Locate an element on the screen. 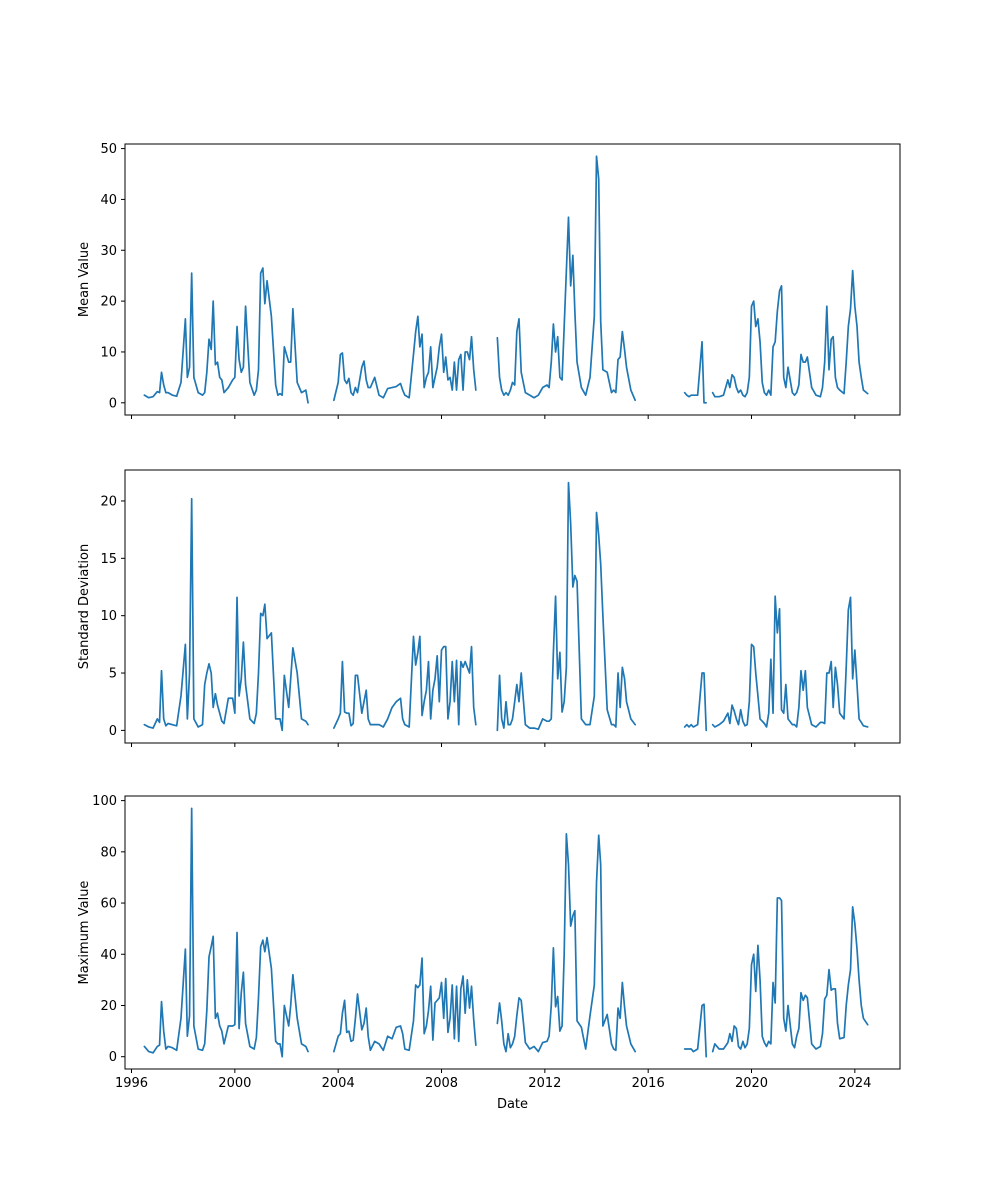 This screenshot has width=1000, height=1200. x-tick-label: 2024 is located at coordinates (854, 1083).